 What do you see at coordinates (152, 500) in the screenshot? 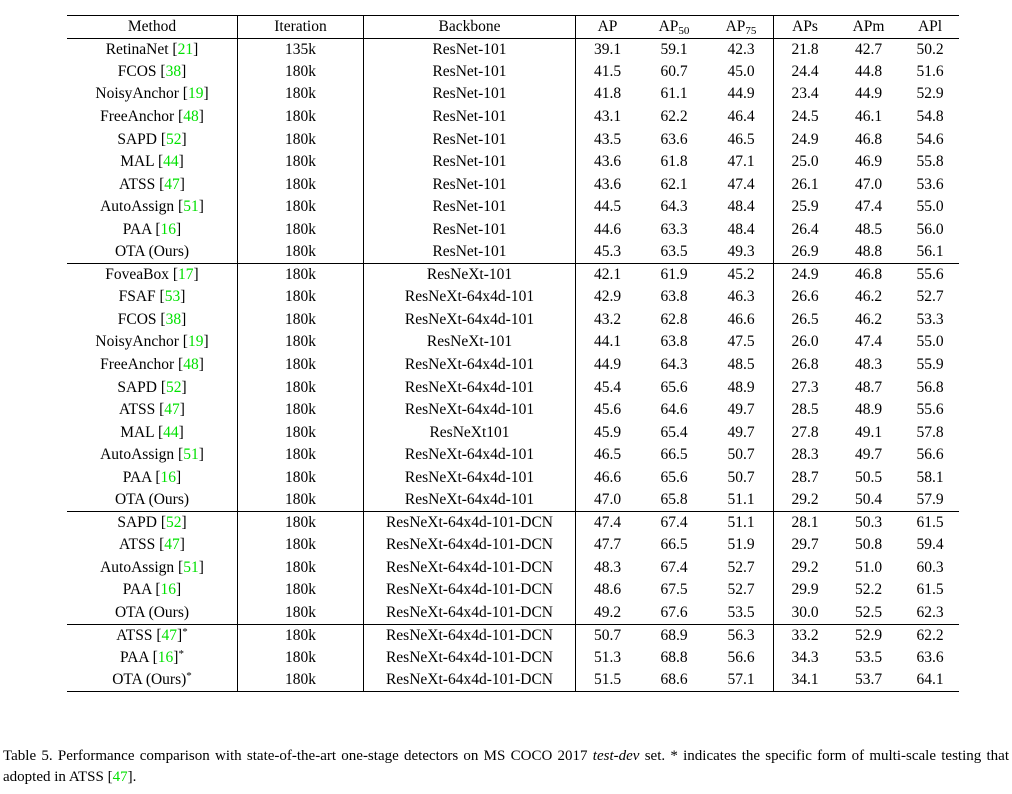
I see `method-cell: OTA (Ours)` at bounding box center [152, 500].